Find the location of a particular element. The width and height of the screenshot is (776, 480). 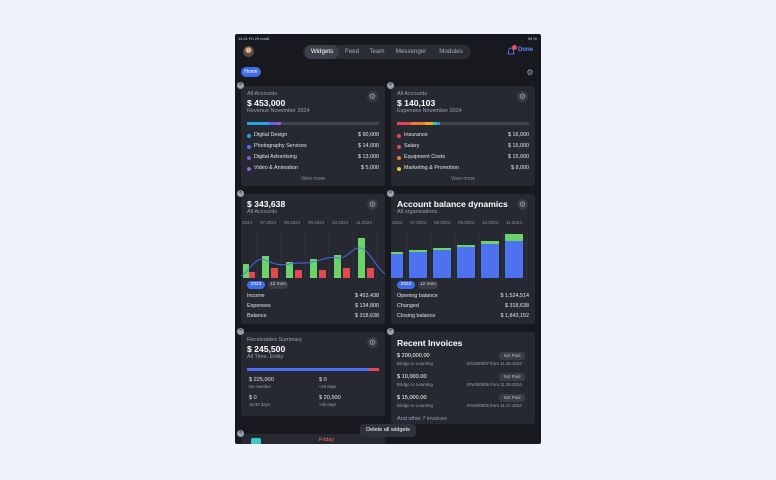

bucket-value: $ 225,000 is located at coordinates (261, 380).